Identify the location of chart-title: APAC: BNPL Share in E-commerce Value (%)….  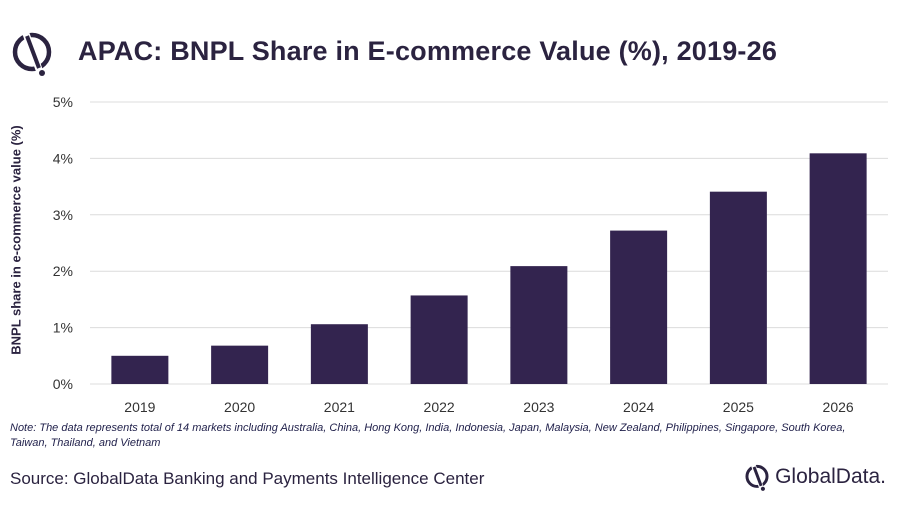
(428, 51).